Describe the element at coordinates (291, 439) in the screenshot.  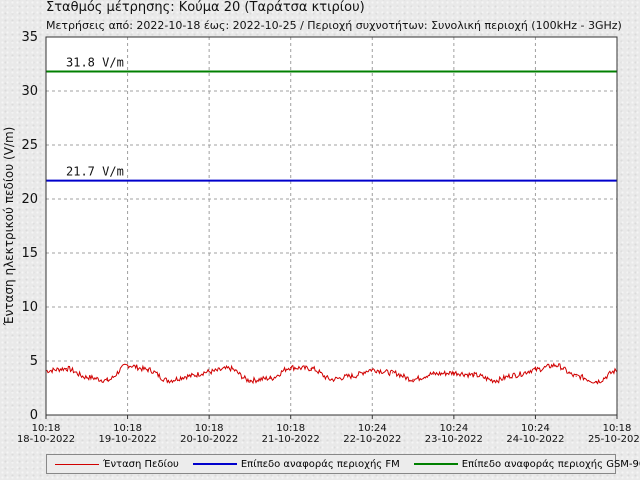
I see `x-tick-date: 21-10-2022` at that location.